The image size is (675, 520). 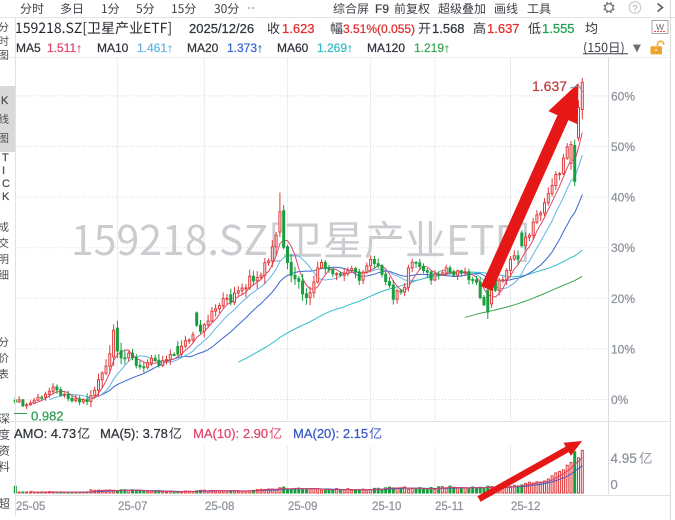 I want to click on svg-text: MA20, so click(x=203, y=48).